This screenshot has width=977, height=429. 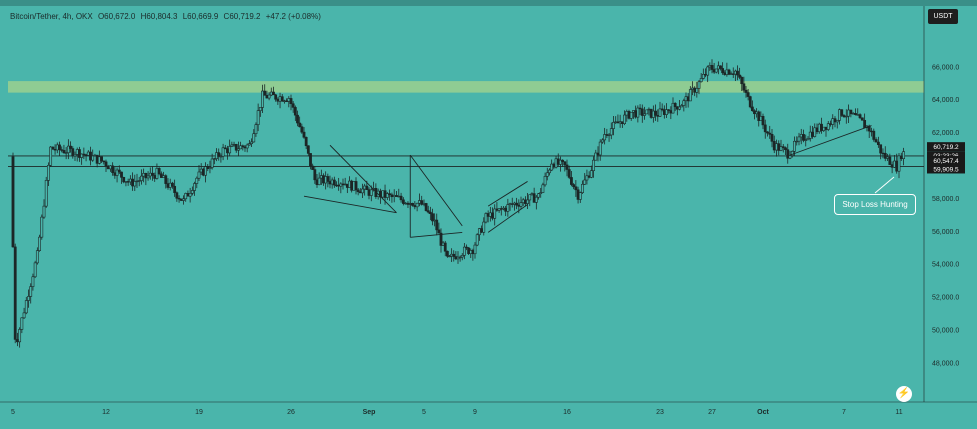 What do you see at coordinates (945, 133) in the screenshot?
I see `y-tick-label: 62,000.0` at bounding box center [945, 133].